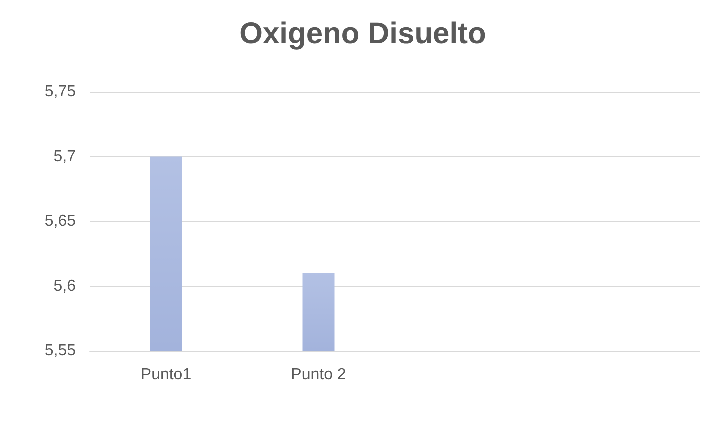  Describe the element at coordinates (318, 375) in the screenshot. I see `x-tick-label: Punto 2` at that location.